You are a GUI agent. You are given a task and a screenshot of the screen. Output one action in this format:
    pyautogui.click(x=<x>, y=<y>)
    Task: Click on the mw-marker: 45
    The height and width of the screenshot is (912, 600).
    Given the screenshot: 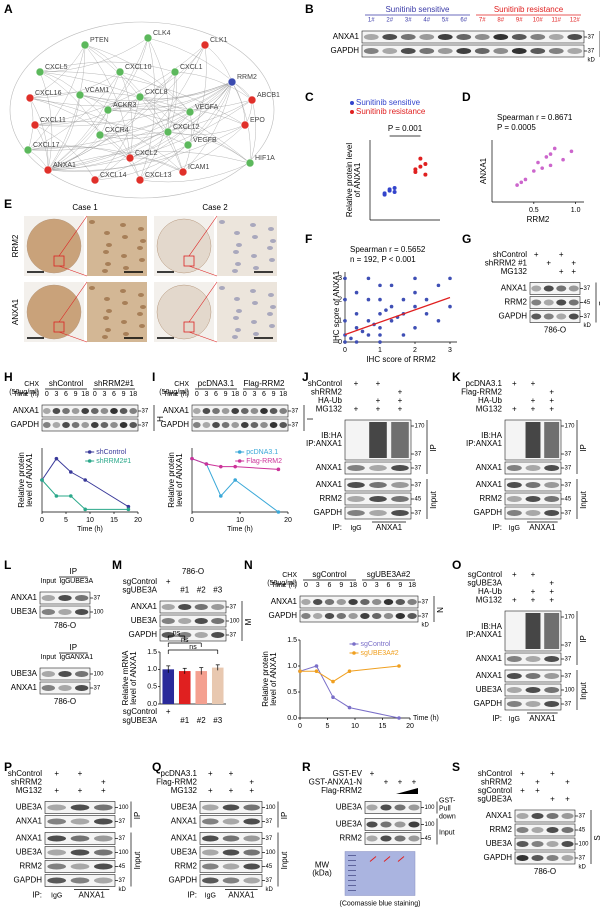 What is the action you would take?
    pyautogui.click(x=122, y=867)
    